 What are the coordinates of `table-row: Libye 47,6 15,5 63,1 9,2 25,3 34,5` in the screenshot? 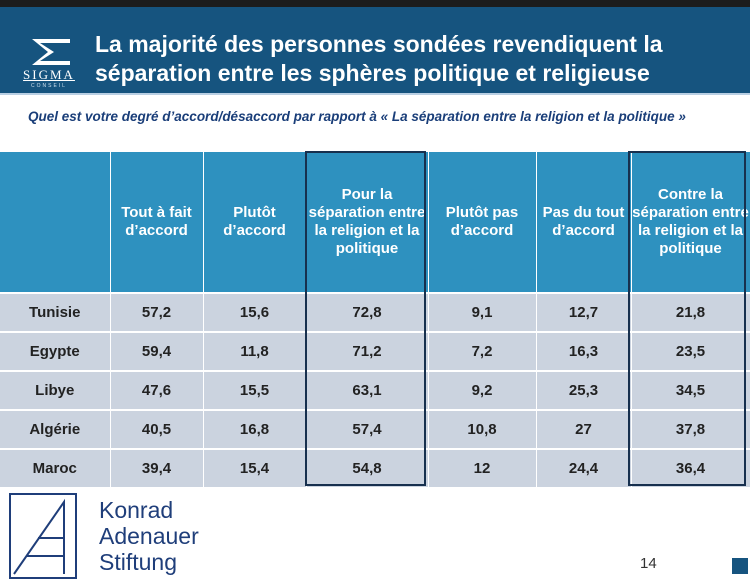 It's located at (375, 390).